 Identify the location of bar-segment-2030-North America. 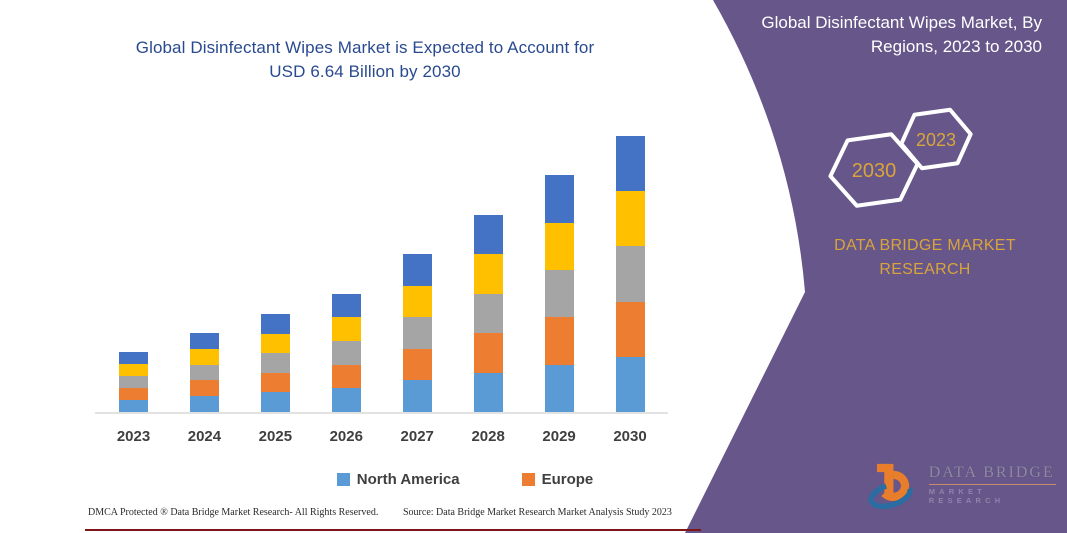
(630, 384).